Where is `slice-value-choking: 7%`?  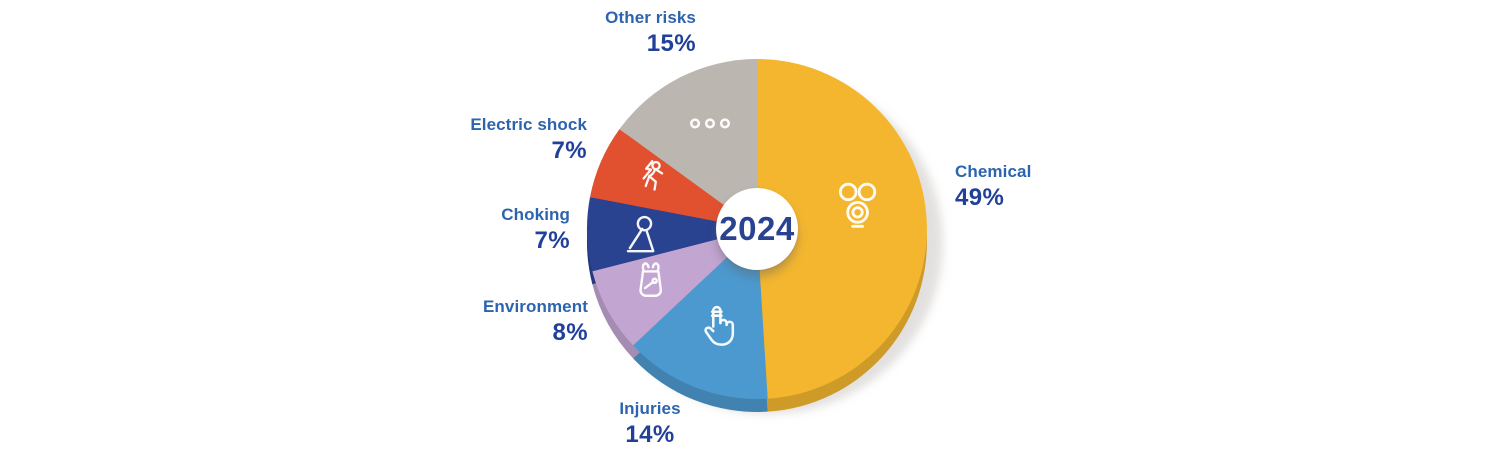
slice-value-choking: 7% is located at coordinates (552, 241).